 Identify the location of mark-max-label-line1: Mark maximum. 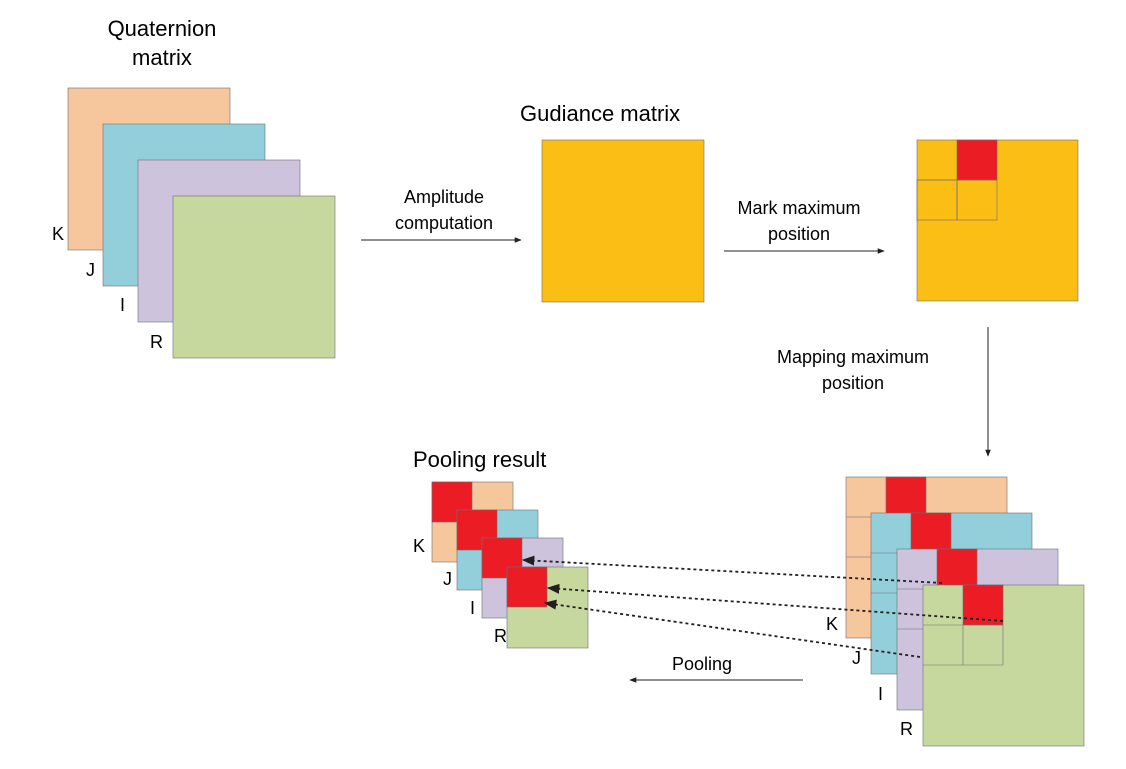
(798, 208).